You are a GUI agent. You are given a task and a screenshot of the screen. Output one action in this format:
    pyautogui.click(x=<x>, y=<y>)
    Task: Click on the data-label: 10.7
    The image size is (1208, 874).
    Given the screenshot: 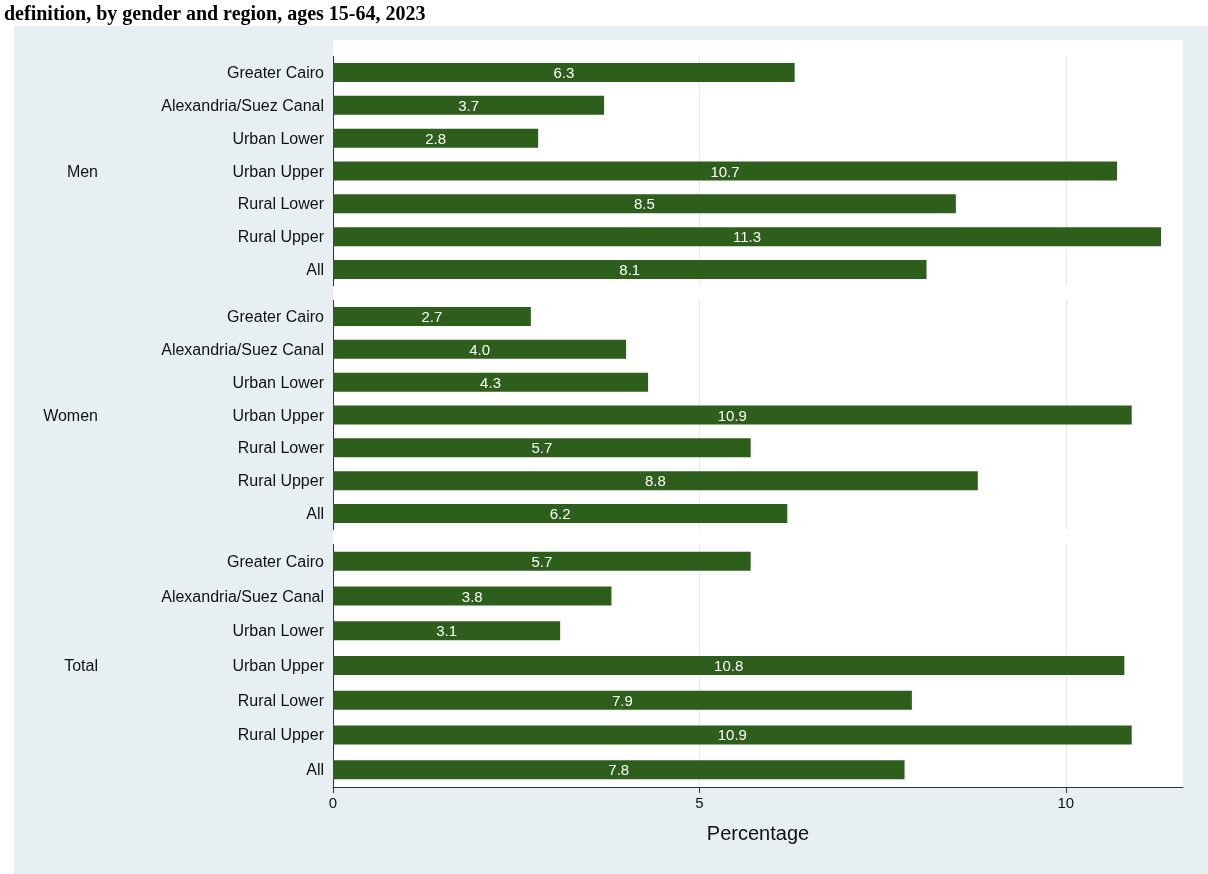 What is the action you would take?
    pyautogui.click(x=725, y=171)
    